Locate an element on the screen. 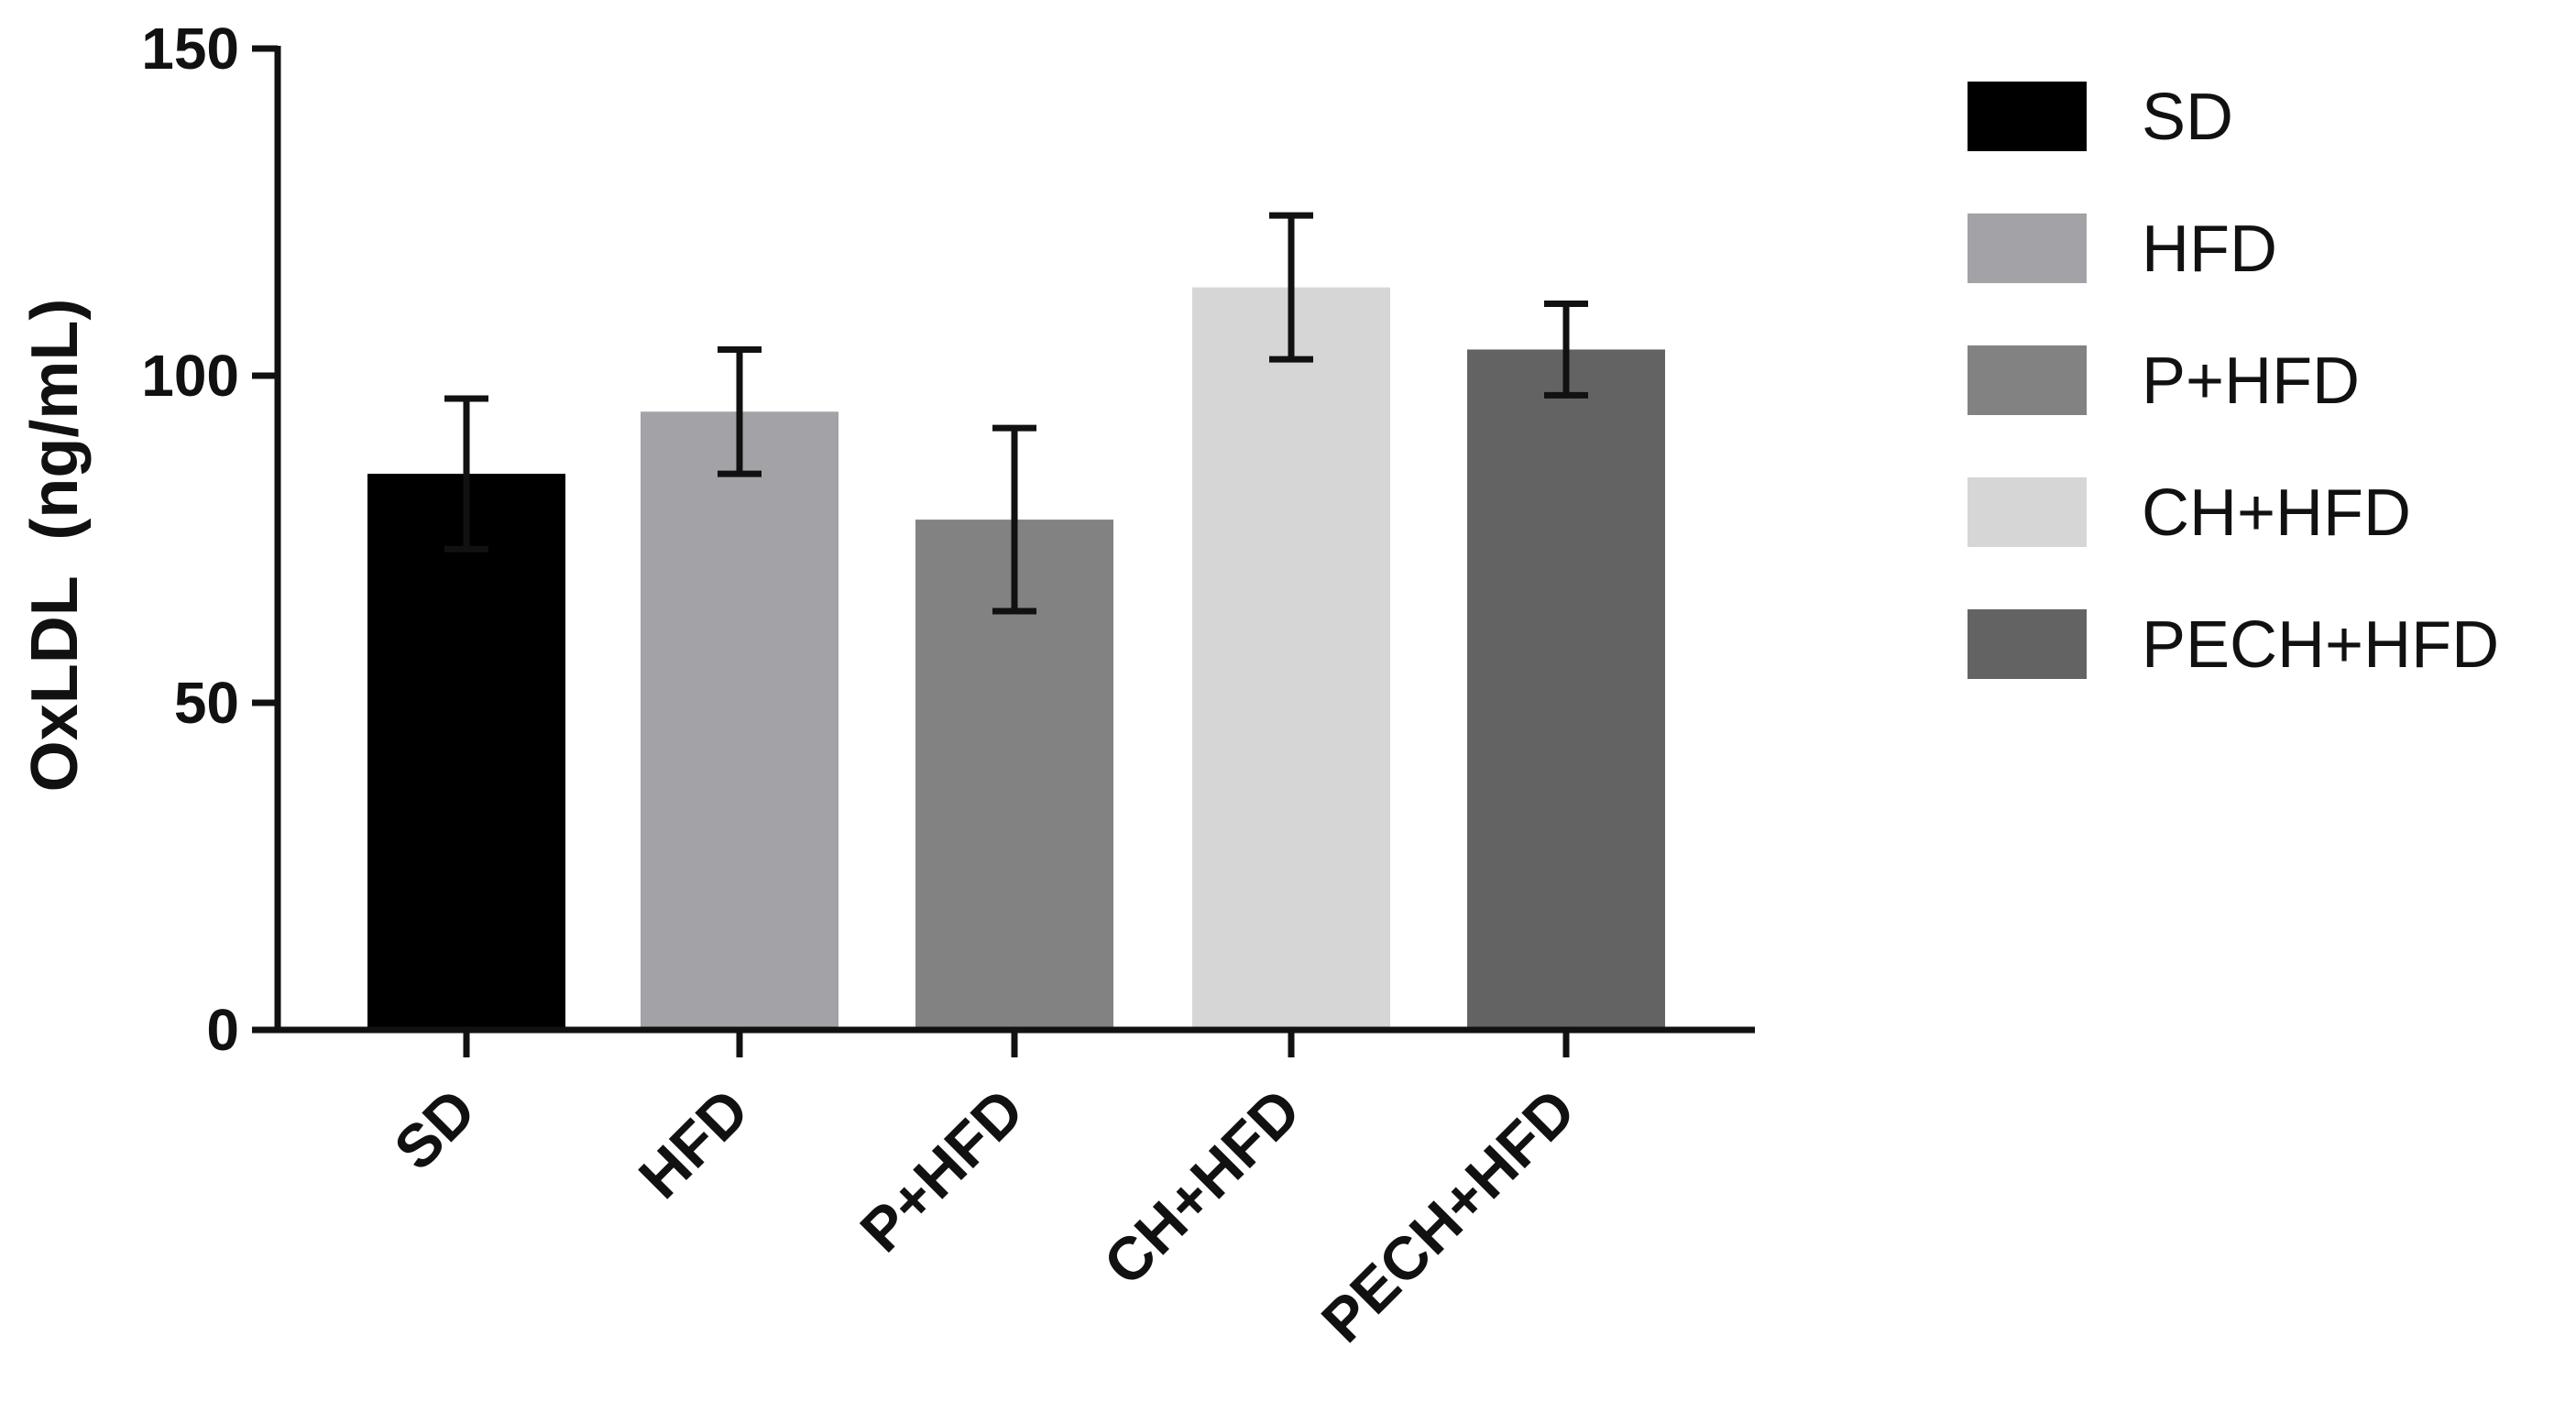 The width and height of the screenshot is (2576, 1412). y-ticks-layer: 0 50 100 150 is located at coordinates (209, 539).